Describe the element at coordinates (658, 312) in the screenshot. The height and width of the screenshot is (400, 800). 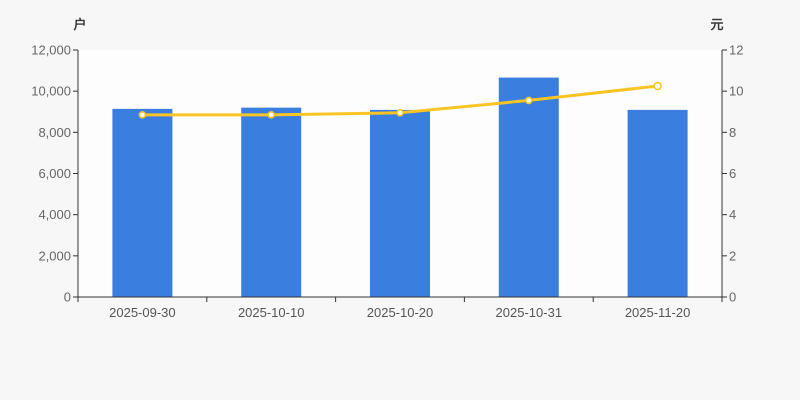
I see `x-axis-date-label: 2025-11-20` at that location.